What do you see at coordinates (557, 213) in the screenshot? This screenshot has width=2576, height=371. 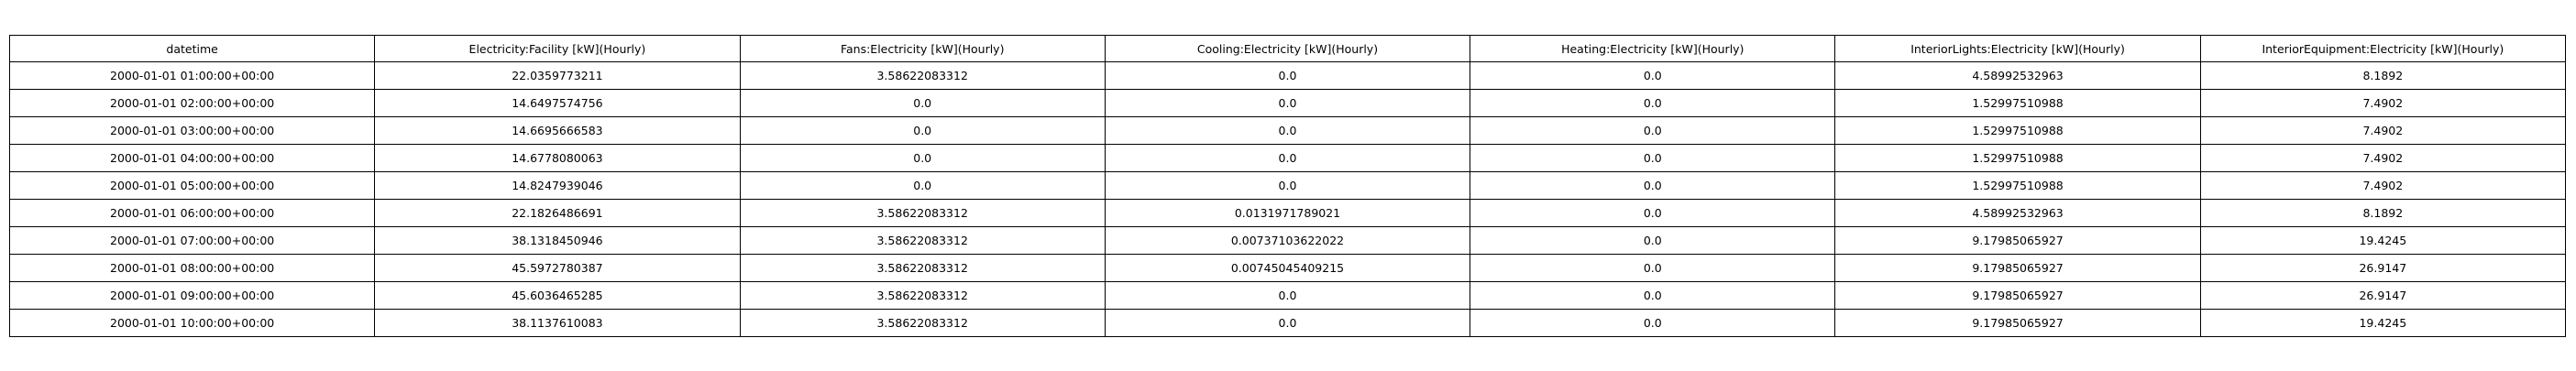 I see `cell-electricity-facility: 22.1826486691` at bounding box center [557, 213].